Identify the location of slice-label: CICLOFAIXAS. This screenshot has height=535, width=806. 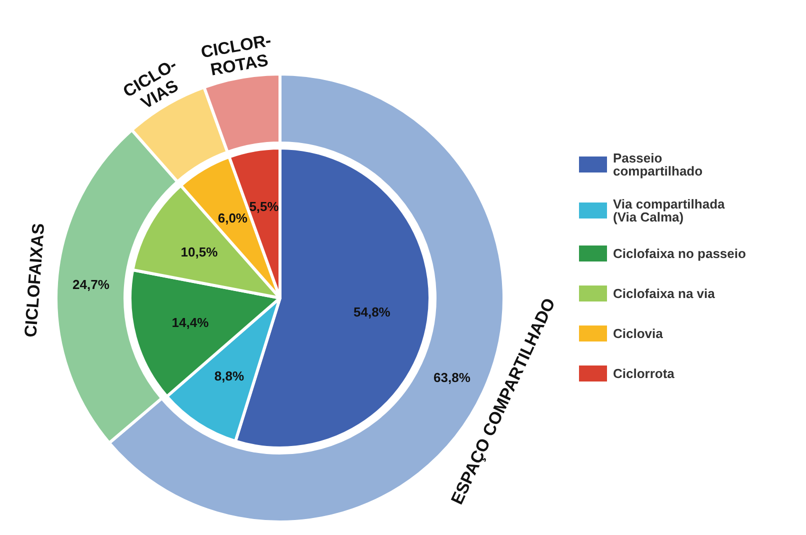
(34, 280).